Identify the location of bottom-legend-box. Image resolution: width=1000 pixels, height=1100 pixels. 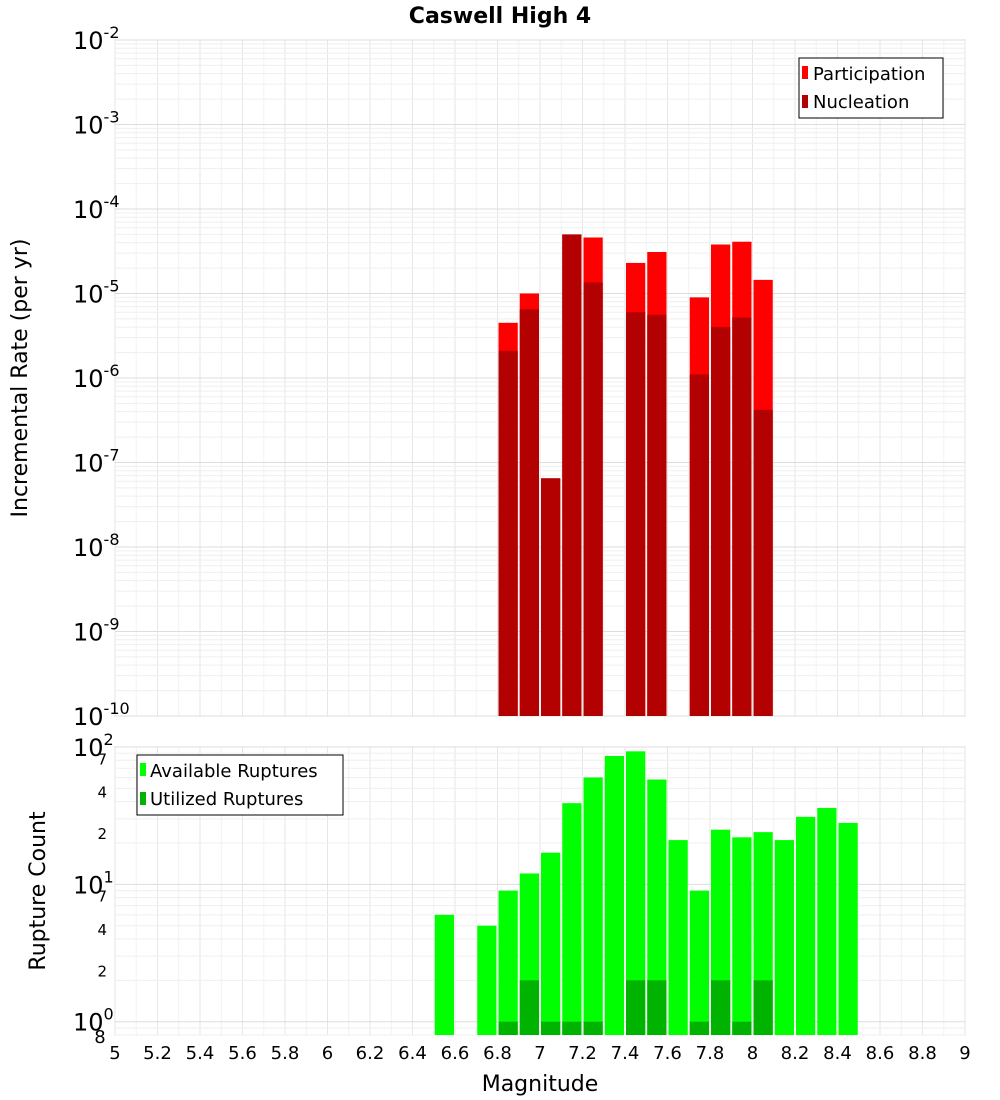
(240, 785).